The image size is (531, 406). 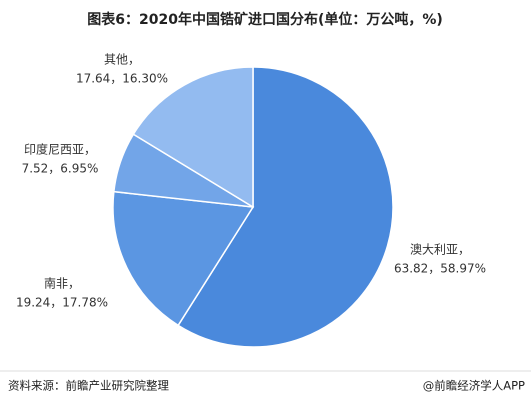 What do you see at coordinates (62, 303) in the screenshot?
I see `value-label: 19.24，17.78%` at bounding box center [62, 303].